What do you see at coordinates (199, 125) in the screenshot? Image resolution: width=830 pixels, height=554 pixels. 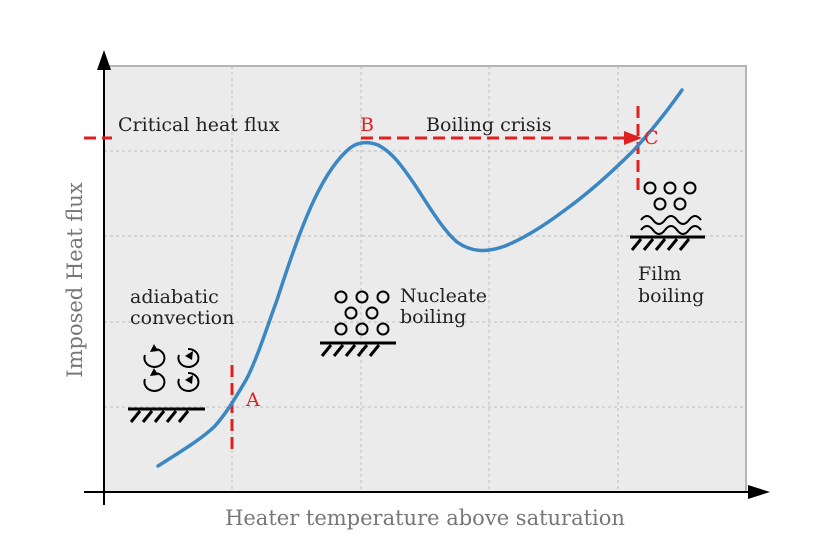 I see `critical-heat-flux-label: Critical heat flux` at bounding box center [199, 125].